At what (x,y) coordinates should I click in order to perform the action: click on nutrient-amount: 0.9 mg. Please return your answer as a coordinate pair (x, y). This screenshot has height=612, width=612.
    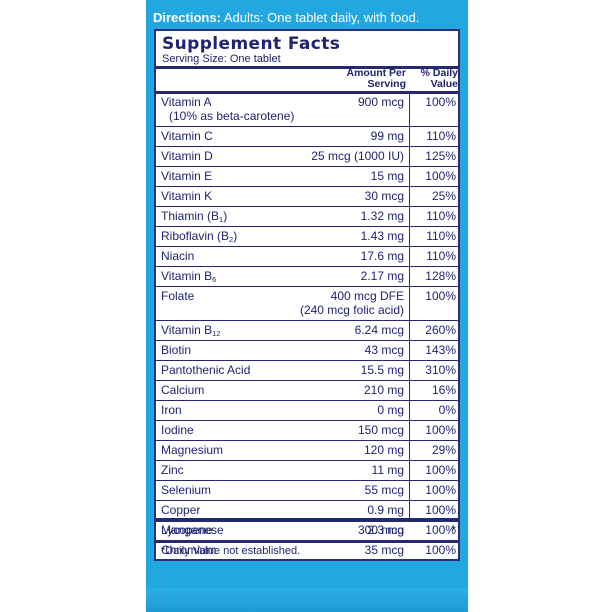
    Looking at the image, I should click on (340, 510).